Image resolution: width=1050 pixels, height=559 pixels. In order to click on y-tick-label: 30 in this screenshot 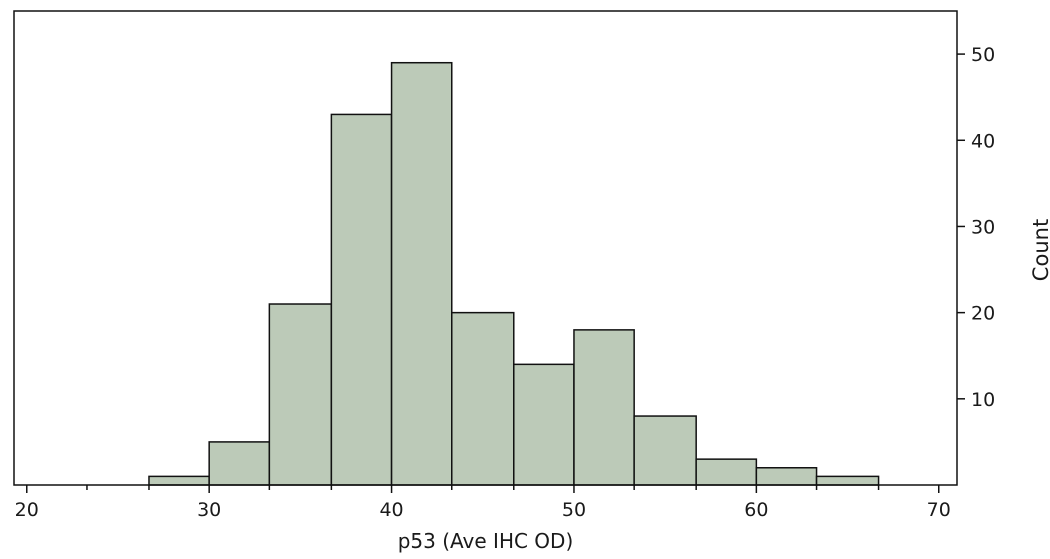, I will do `click(983, 227)`.